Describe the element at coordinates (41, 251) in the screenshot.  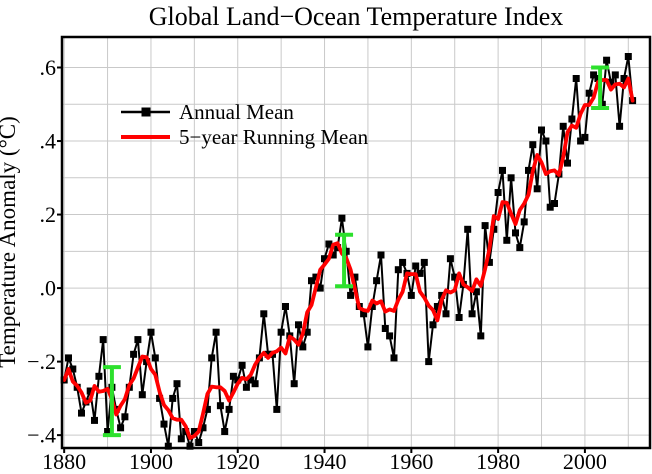
I see `y-axis-tick-labels: .6 .4 .2 .0 −.2 −.4` at that location.